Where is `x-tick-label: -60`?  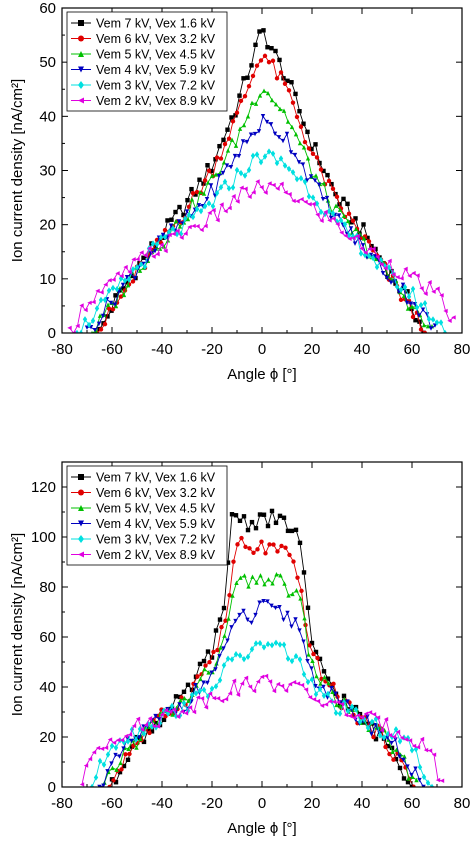
x-tick-label: -60 is located at coordinates (112, 349).